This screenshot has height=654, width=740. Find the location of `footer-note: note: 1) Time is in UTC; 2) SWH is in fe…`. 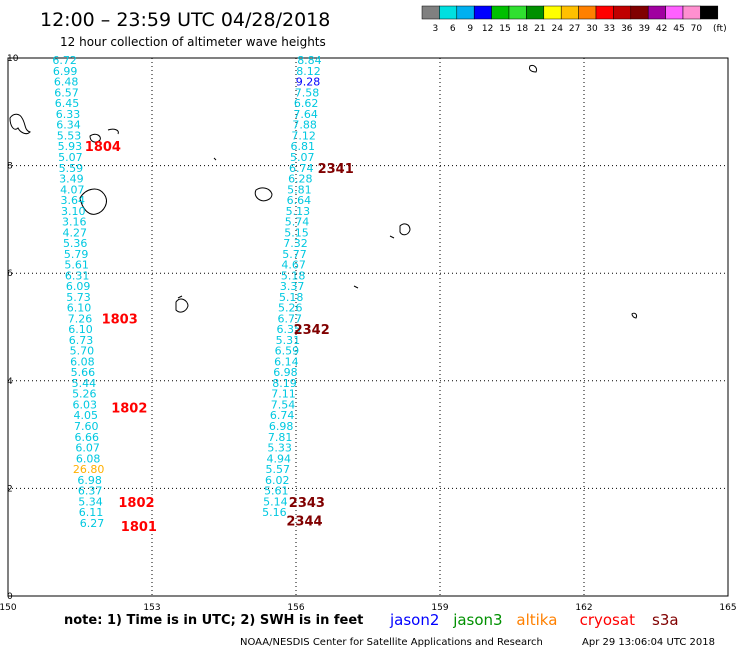

footer-note: note: 1) Time is in UTC; 2) SWH is in fe… is located at coordinates (213, 620).